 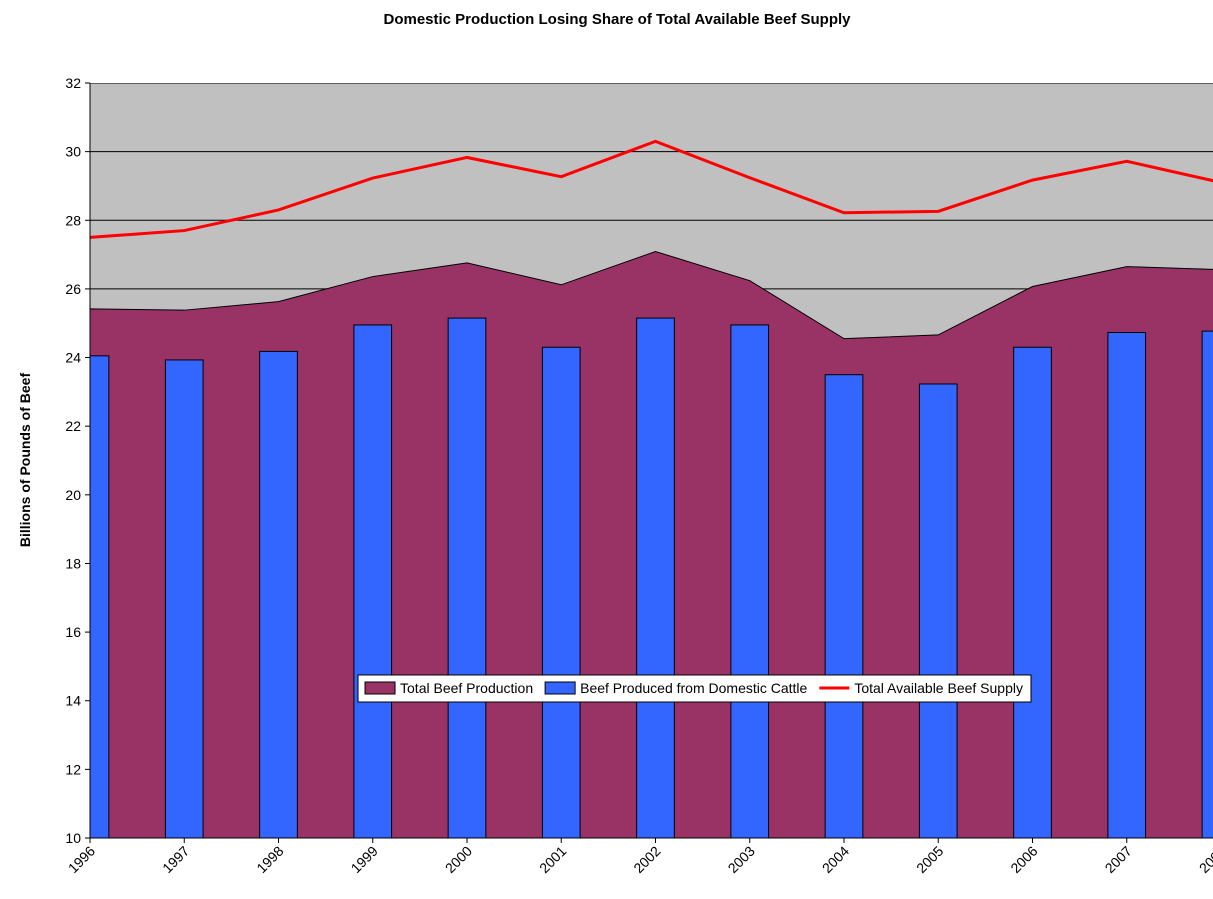 I want to click on x-tick-label: 2002, so click(x=646, y=859).